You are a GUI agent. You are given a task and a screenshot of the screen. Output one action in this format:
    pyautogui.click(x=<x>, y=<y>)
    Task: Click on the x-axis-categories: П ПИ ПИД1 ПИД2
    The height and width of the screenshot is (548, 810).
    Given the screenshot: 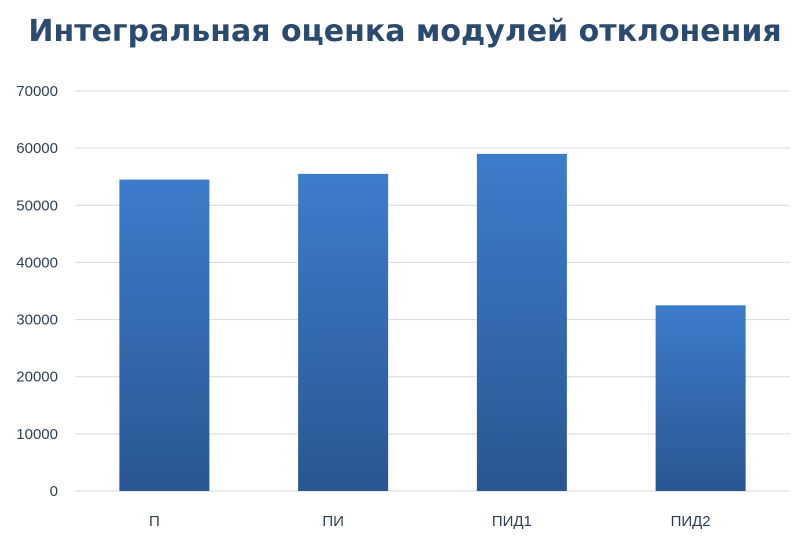 What is the action you would take?
    pyautogui.click(x=430, y=521)
    